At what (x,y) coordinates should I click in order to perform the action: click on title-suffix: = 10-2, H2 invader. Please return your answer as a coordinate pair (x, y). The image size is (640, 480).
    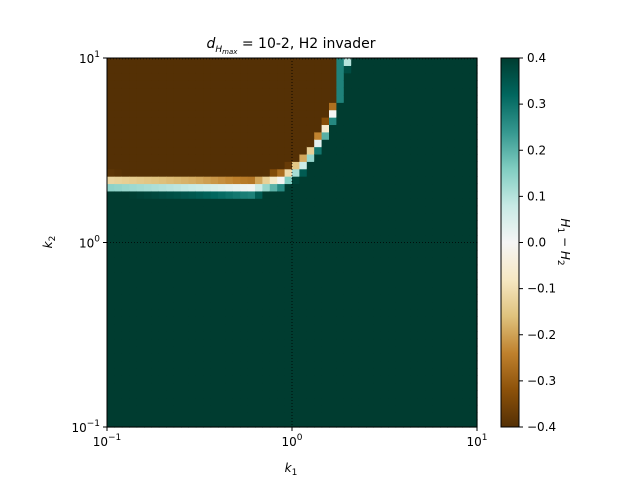
    Looking at the image, I should click on (306, 44).